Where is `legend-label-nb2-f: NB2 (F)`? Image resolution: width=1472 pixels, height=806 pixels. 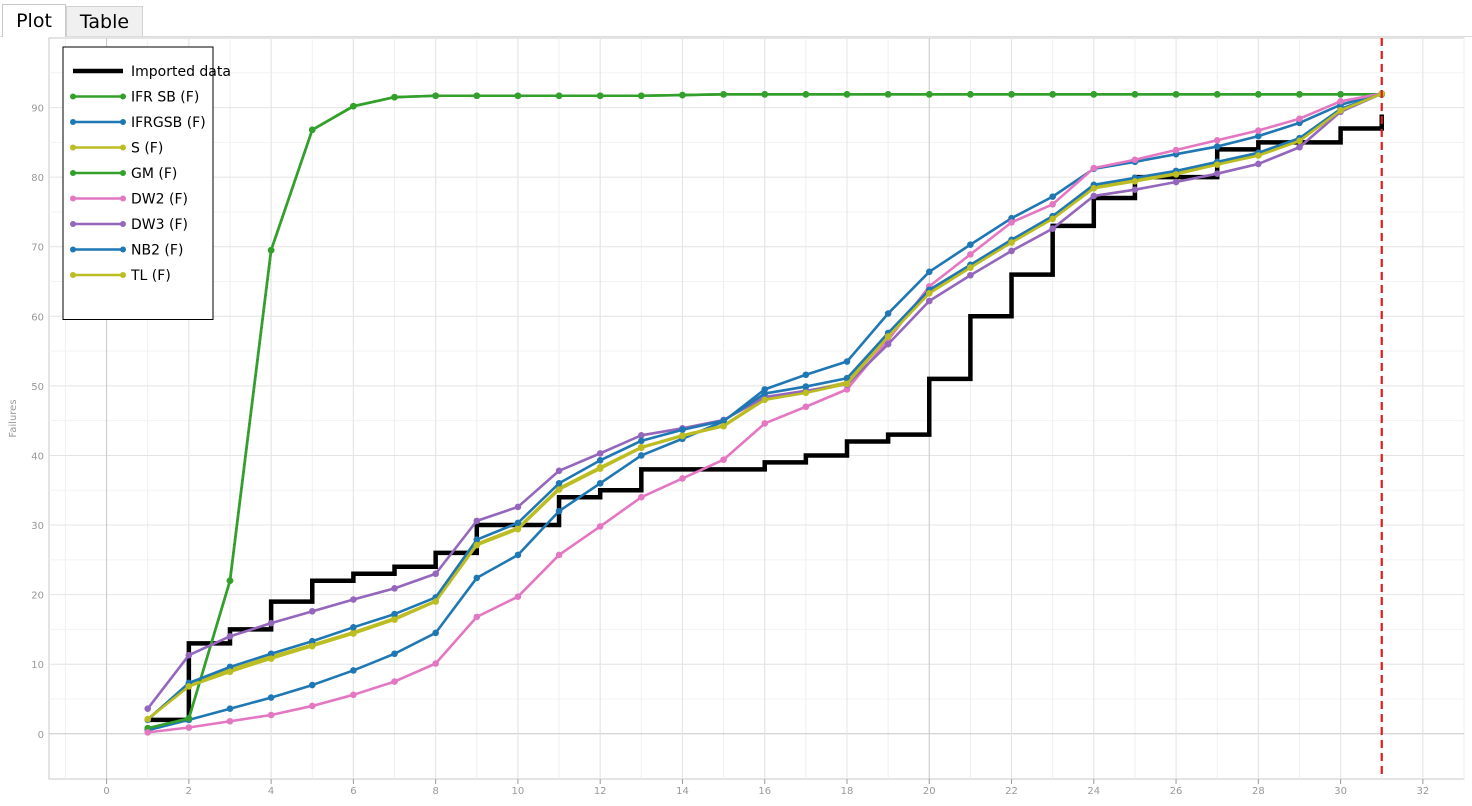
legend-label-nb2-f: NB2 (F) is located at coordinates (157, 251).